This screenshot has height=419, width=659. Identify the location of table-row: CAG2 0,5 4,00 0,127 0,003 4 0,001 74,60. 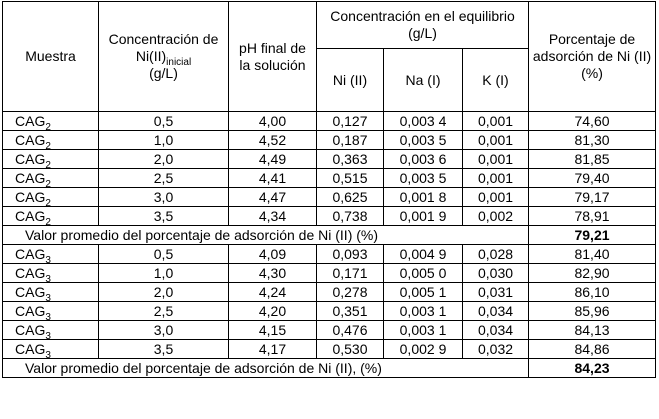
(329, 122).